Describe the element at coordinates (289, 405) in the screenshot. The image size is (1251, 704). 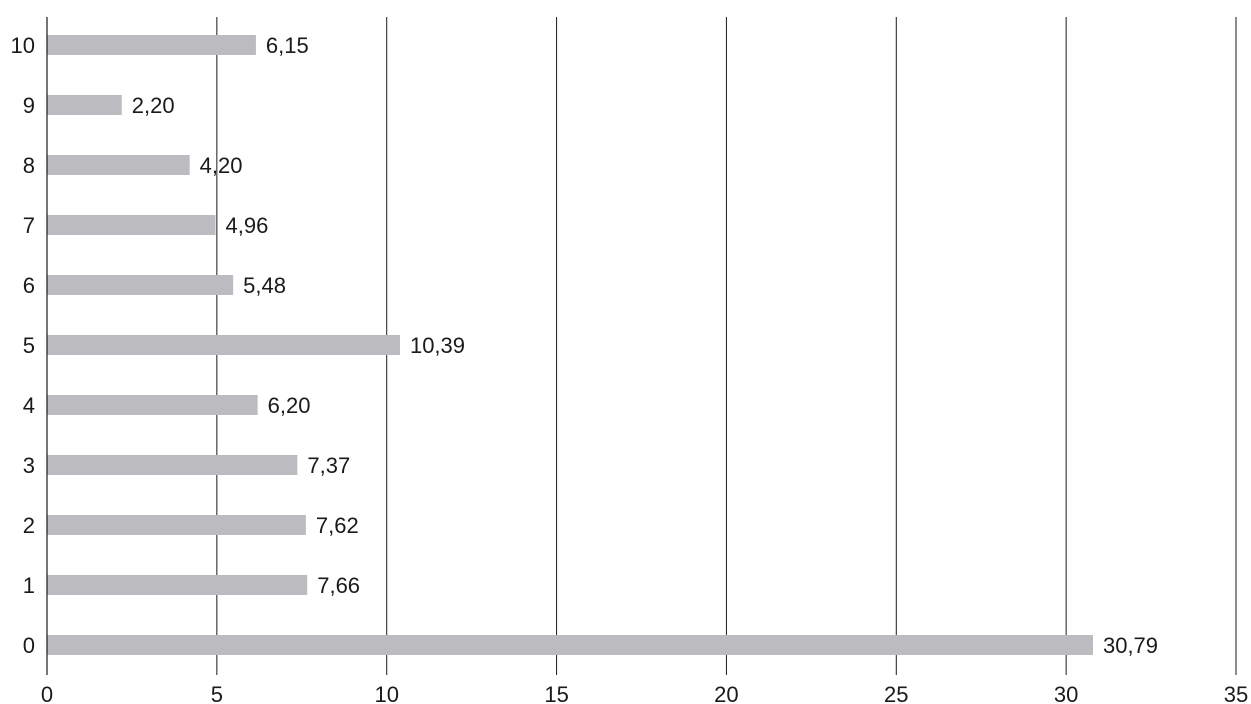
I see `bar-value-label: 6,20` at that location.